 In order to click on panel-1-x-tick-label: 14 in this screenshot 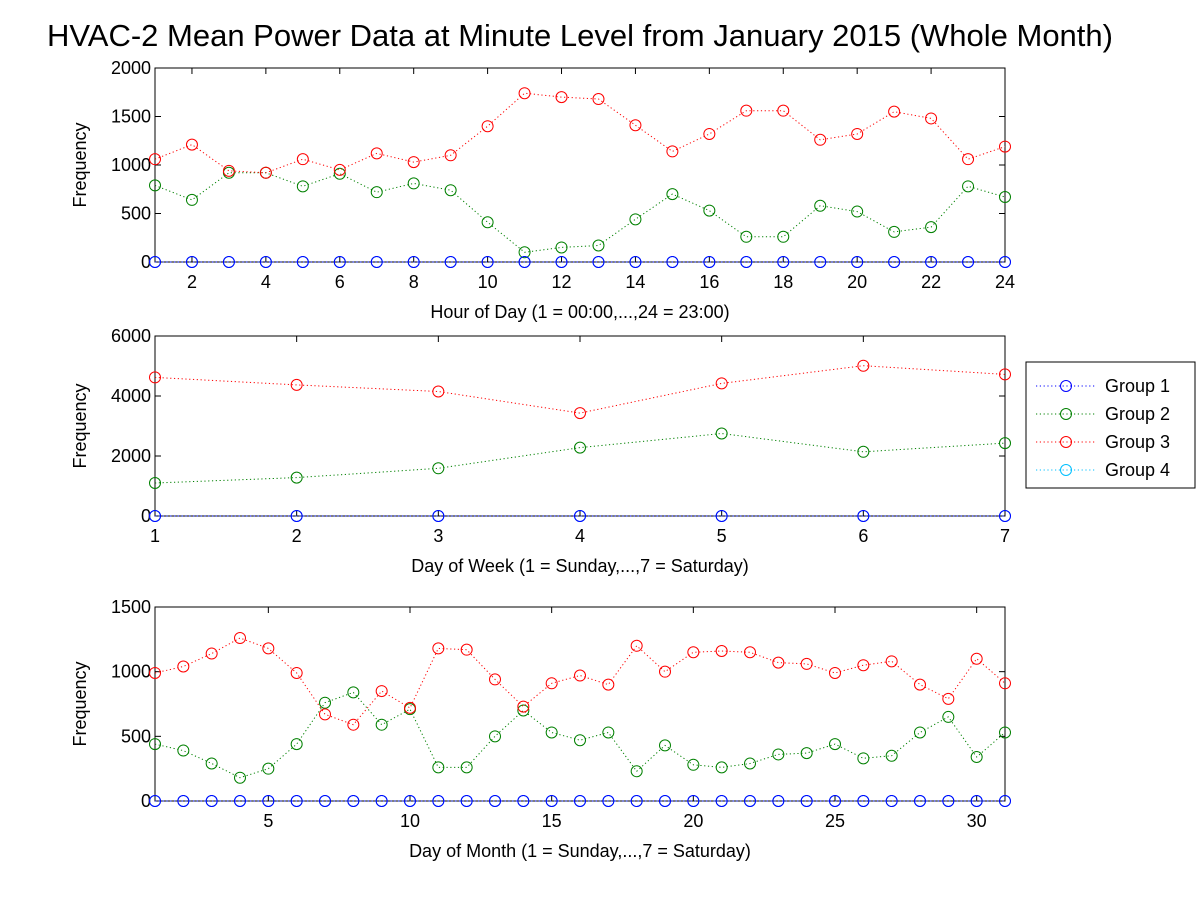, I will do `click(635, 282)`.